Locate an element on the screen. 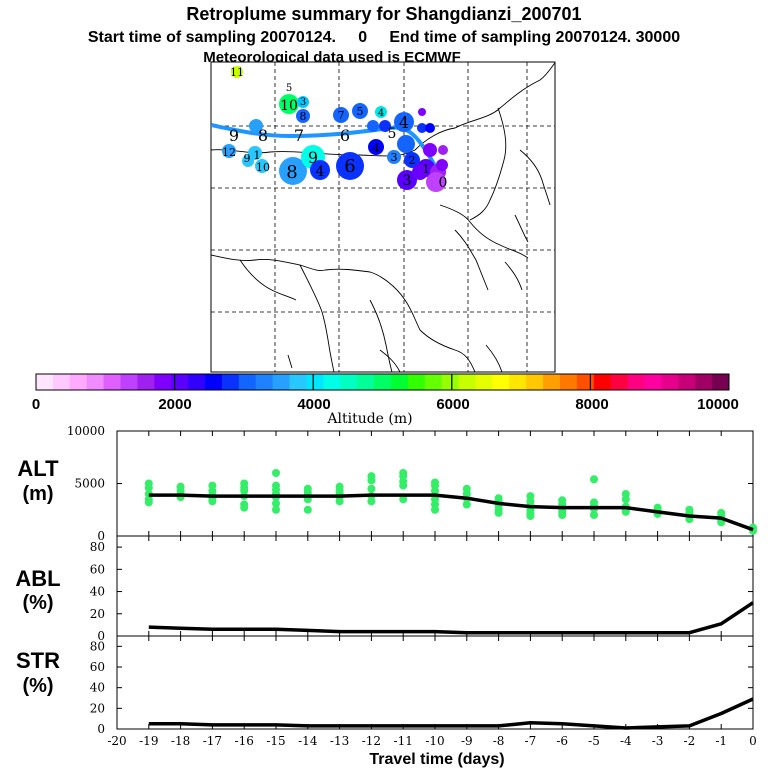  x-tick-label: -8 is located at coordinates (499, 741).